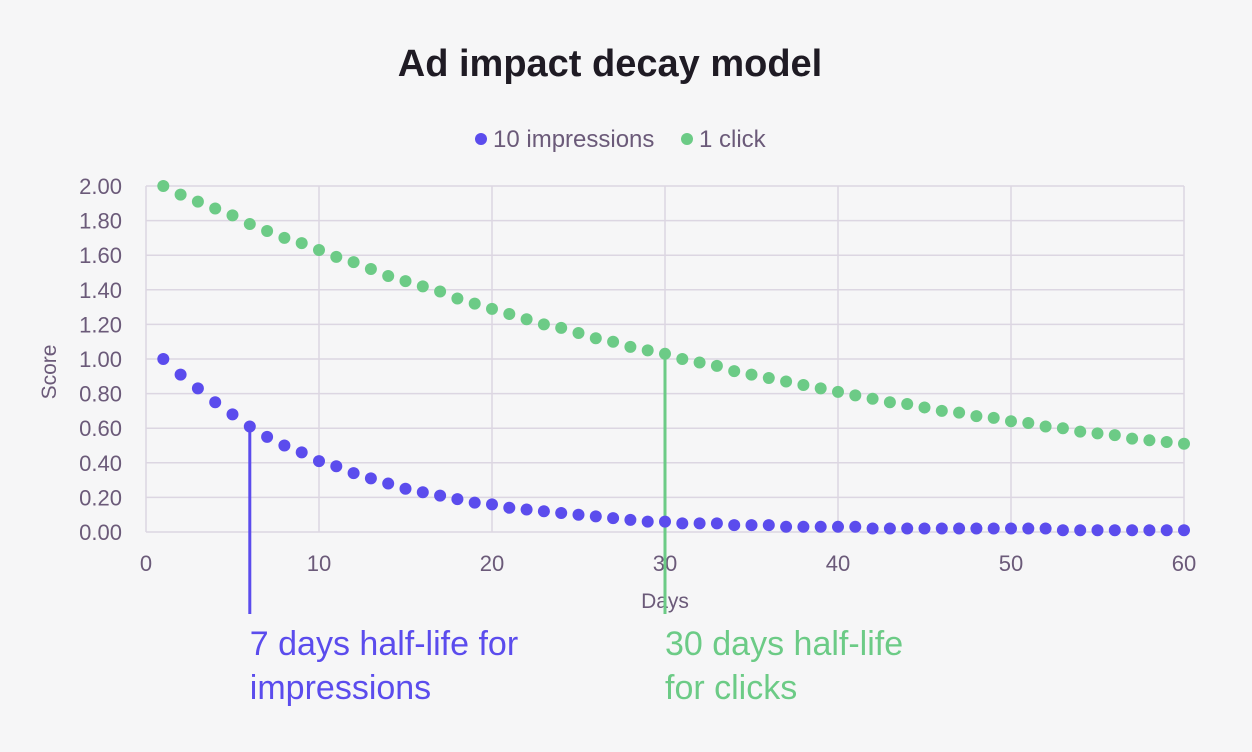 The width and height of the screenshot is (1252, 752). I want to click on legend-label-impressions: 10 impressions, so click(573, 139).